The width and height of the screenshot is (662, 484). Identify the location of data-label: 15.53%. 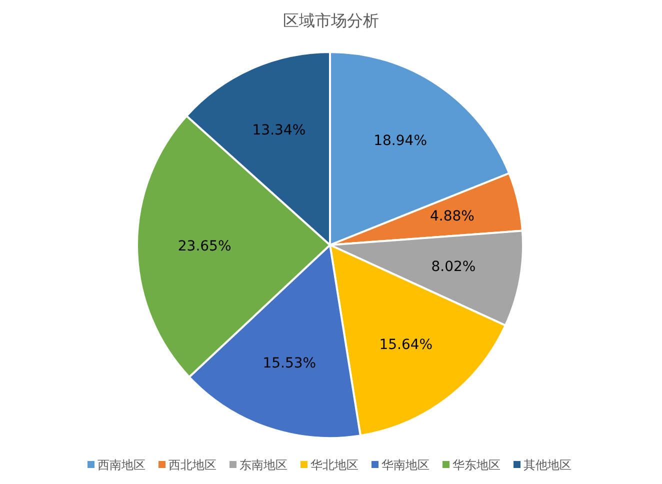
(289, 364).